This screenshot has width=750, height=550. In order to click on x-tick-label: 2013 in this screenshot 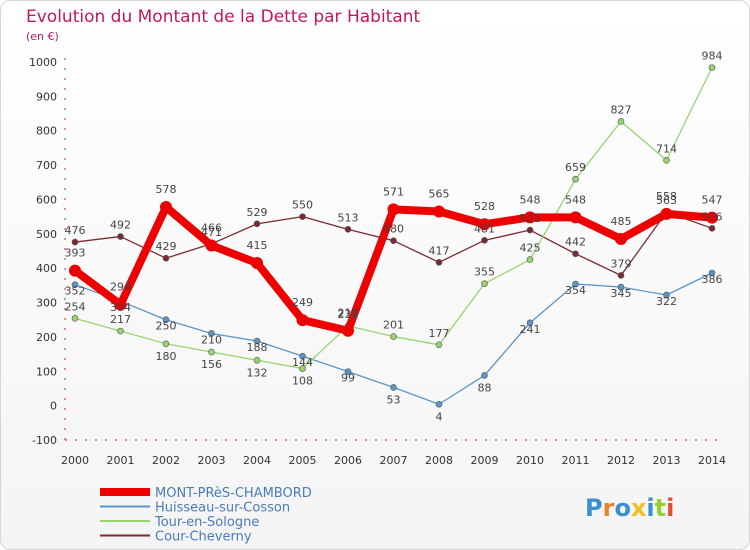, I will do `click(667, 460)`.